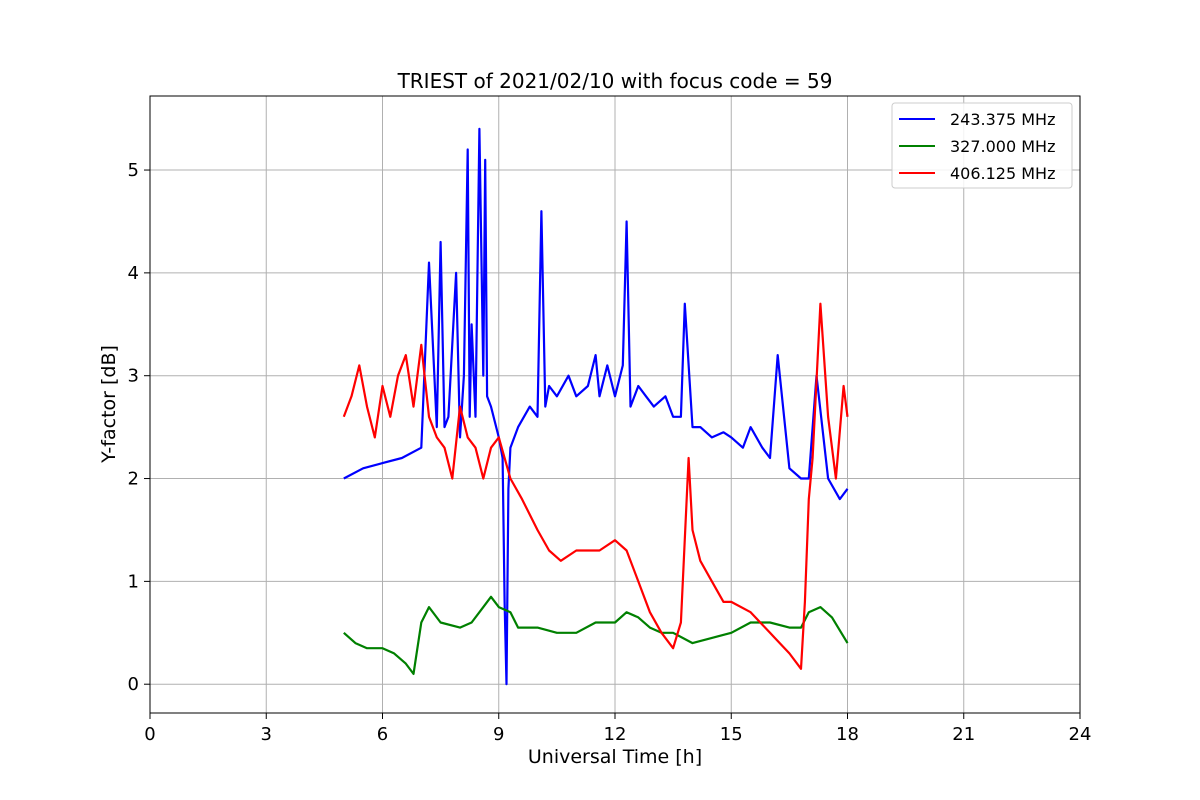 Image resolution: width=1200 pixels, height=800 pixels. Describe the element at coordinates (615, 757) in the screenshot. I see `x-axis-label: Universal Time [h]` at that location.